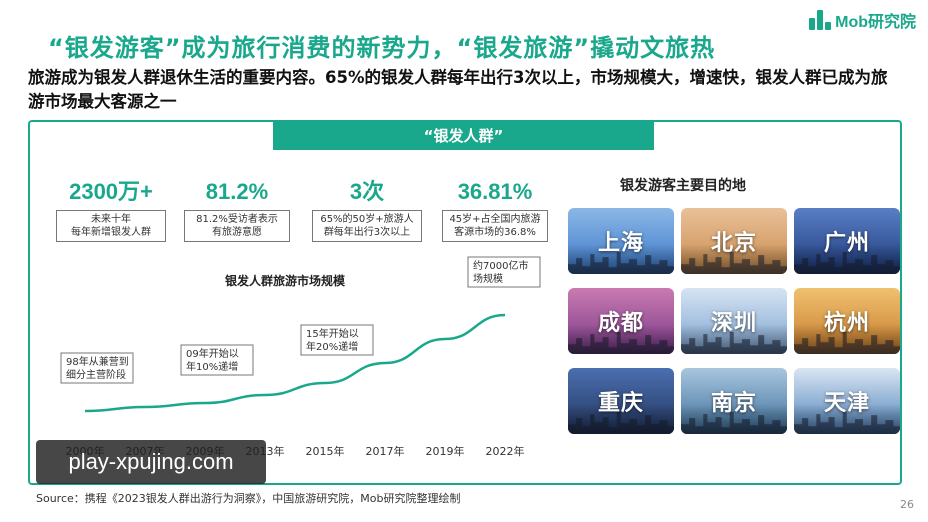 This screenshot has height=522, width=928. I want to click on watermark: play-xpujing.com, so click(151, 462).